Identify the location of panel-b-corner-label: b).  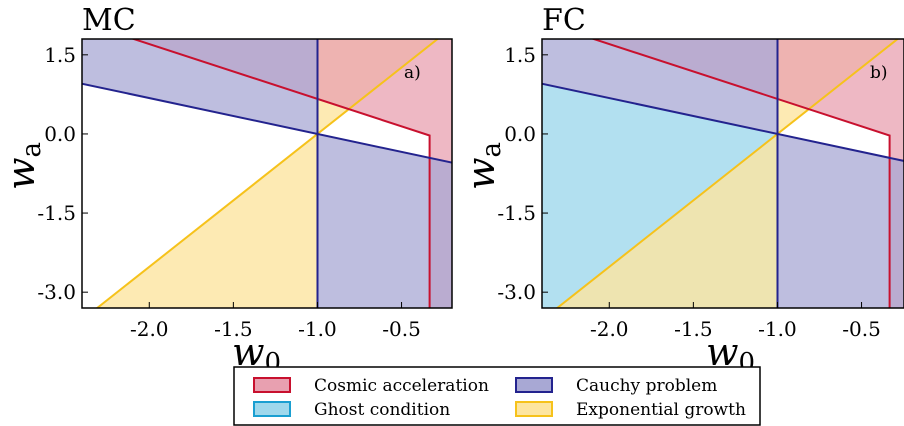
(879, 73).